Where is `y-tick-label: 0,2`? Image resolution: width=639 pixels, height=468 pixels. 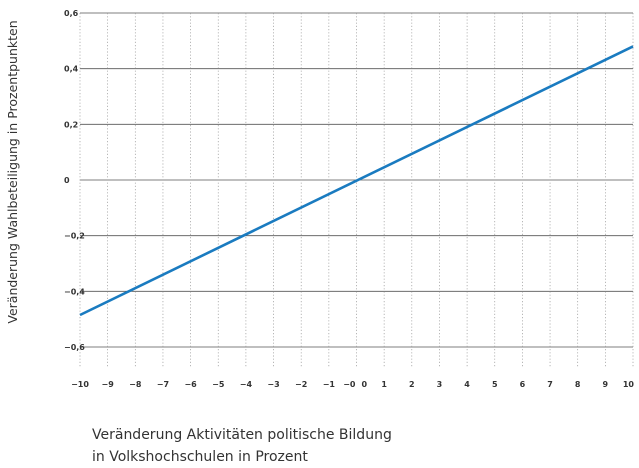
y-tick-label: 0,2 is located at coordinates (71, 124).